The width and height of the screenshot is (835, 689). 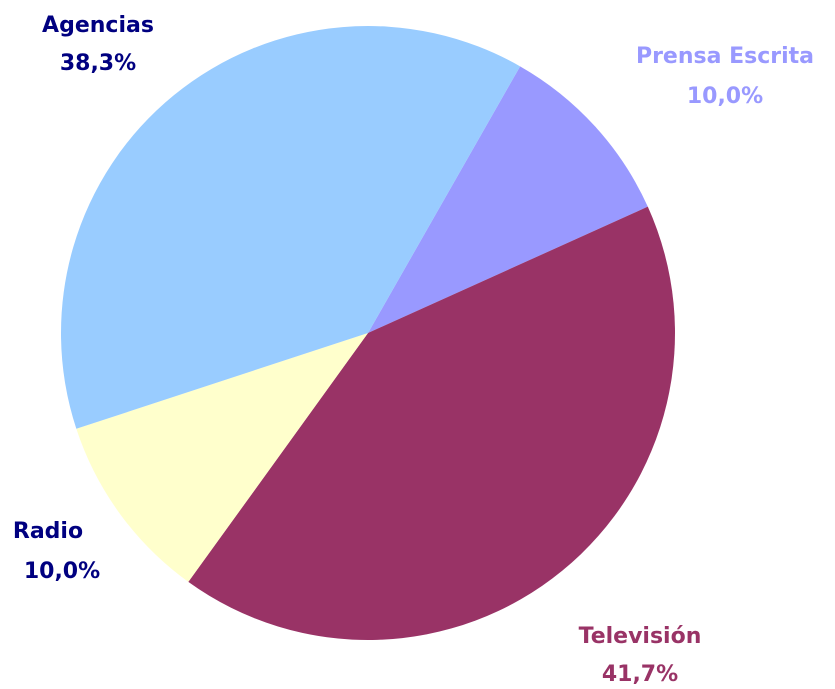 What do you see at coordinates (640, 674) in the screenshot?
I see `slice-value-label: 41,7%` at bounding box center [640, 674].